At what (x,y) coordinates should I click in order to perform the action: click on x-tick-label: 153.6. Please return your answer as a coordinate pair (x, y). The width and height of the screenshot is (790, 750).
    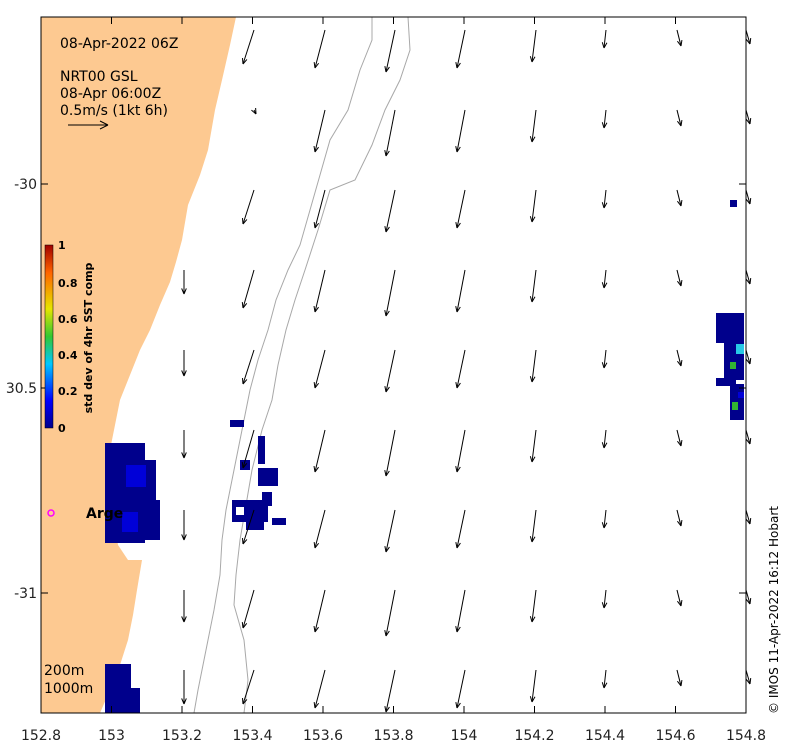
    Looking at the image, I should click on (323, 736).